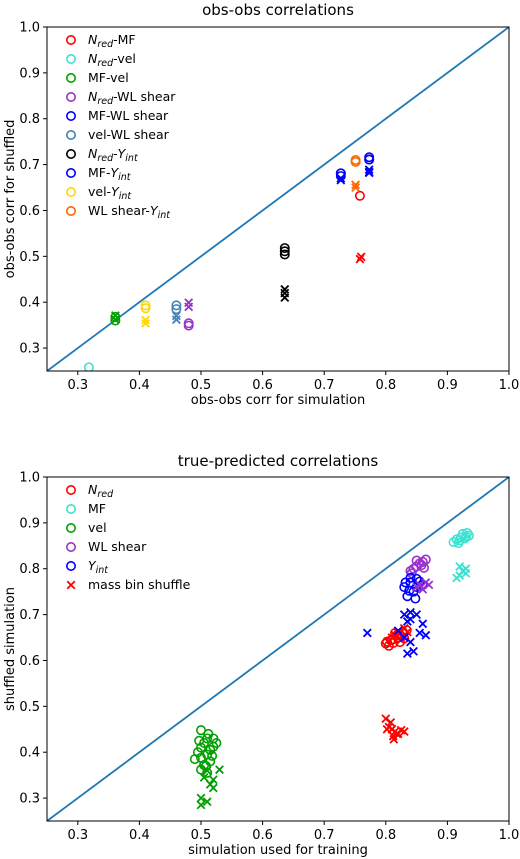 This screenshot has width=520, height=859. I want to click on legend-label: Nred-MF, so click(112, 41).